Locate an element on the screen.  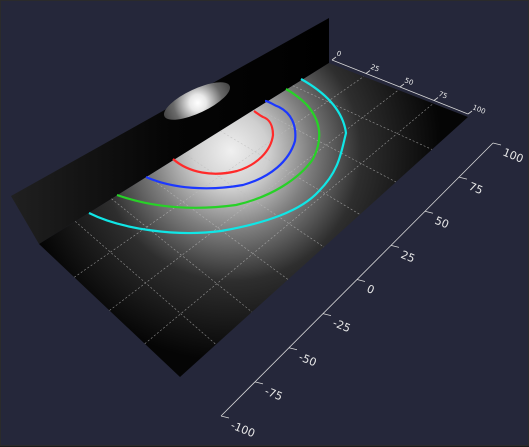
contour-blue is located at coordinates (221, 144).